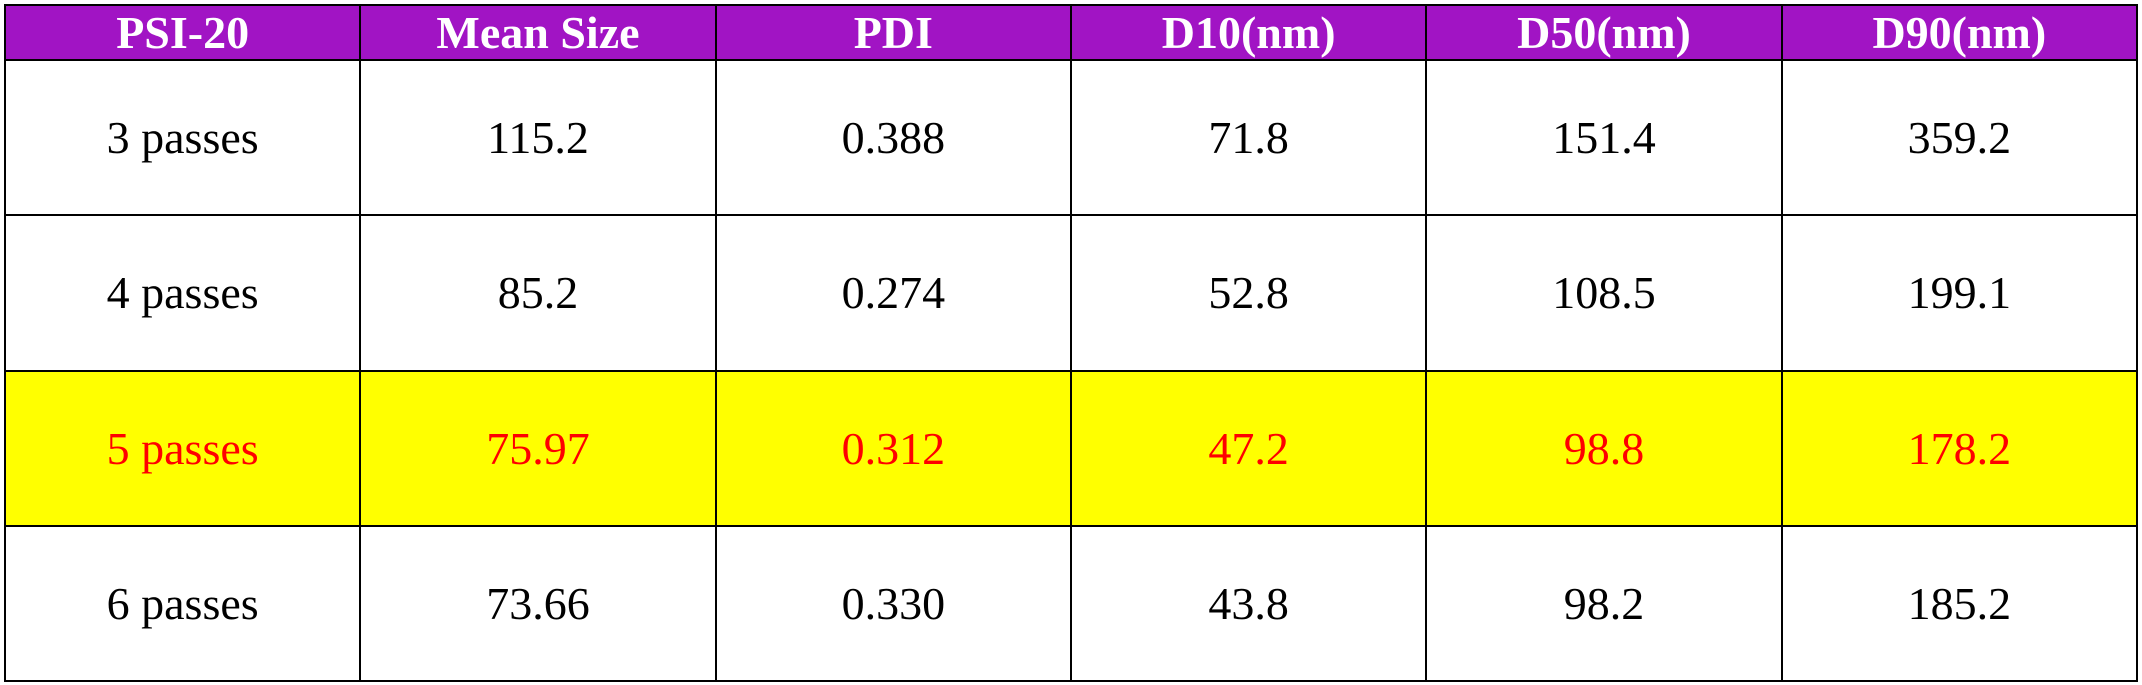  What do you see at coordinates (538, 448) in the screenshot?
I see `table-cell: 75.97` at bounding box center [538, 448].